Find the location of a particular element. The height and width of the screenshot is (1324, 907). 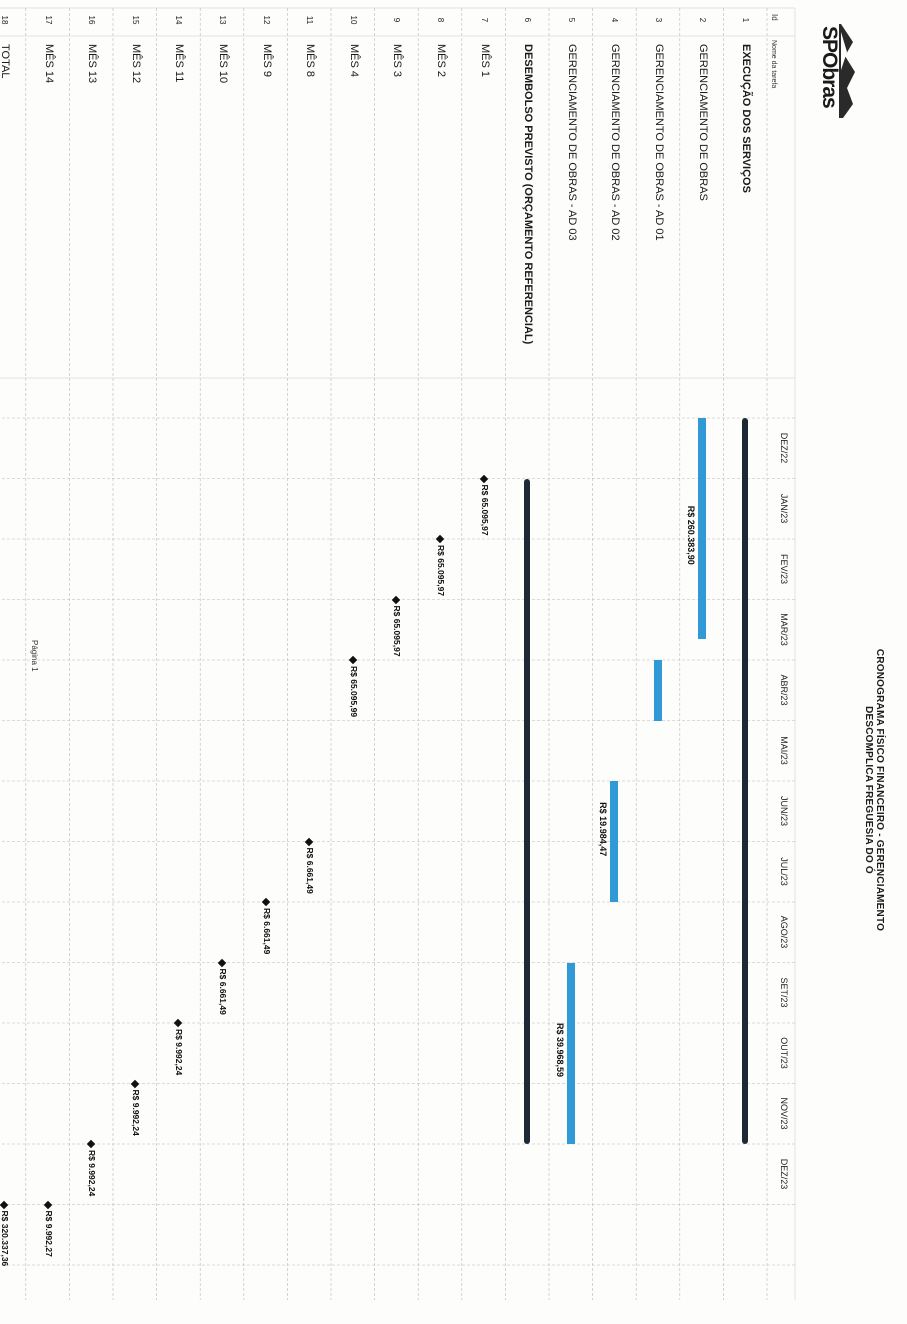

task-name: EXECUÇÃO DOS SERVIÇOS is located at coordinates (746, 118).